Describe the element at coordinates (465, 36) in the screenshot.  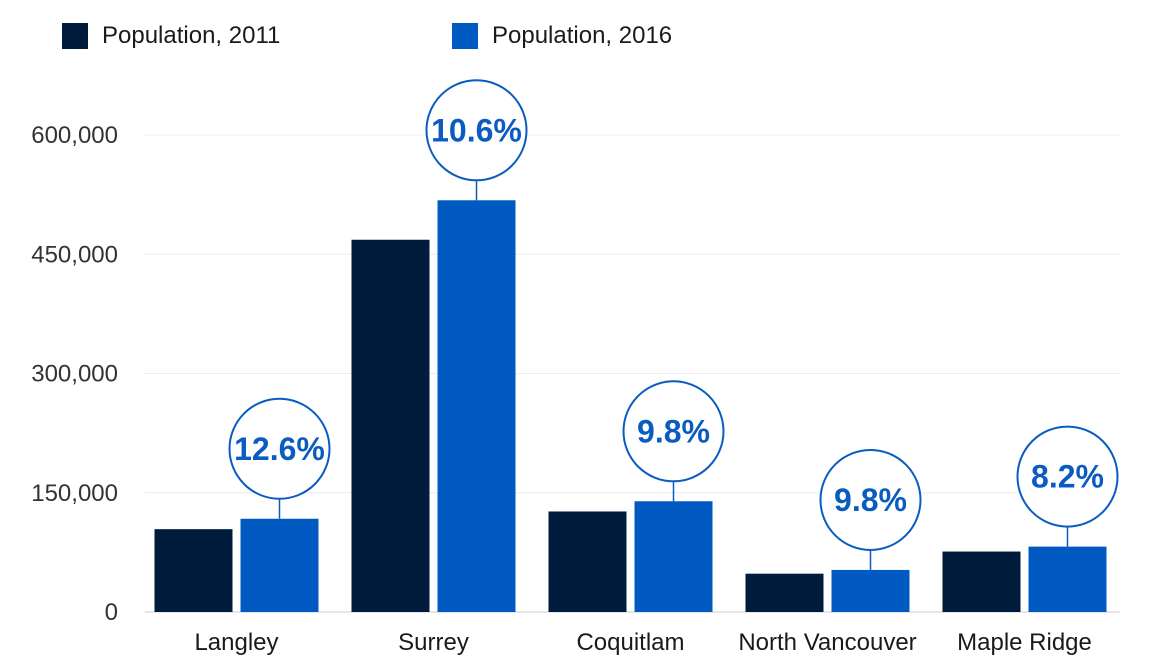
I see `legend-swatch-2016` at that location.